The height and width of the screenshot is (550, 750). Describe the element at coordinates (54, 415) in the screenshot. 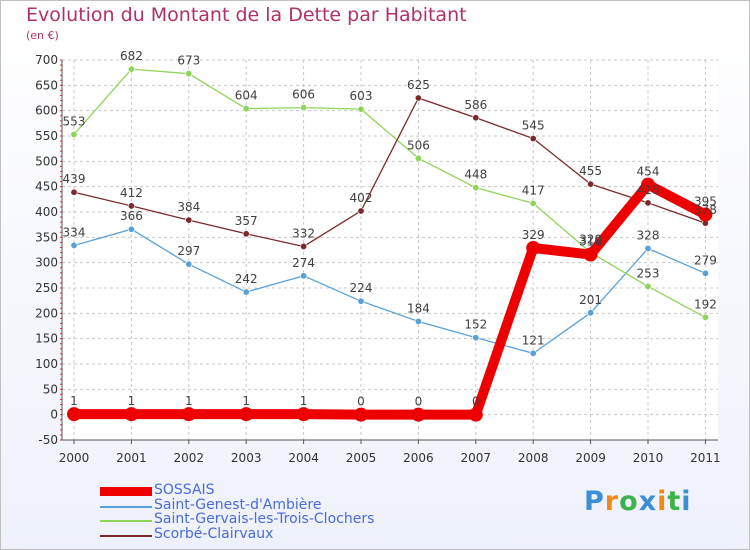

I see `y-tick-label: 0` at that location.